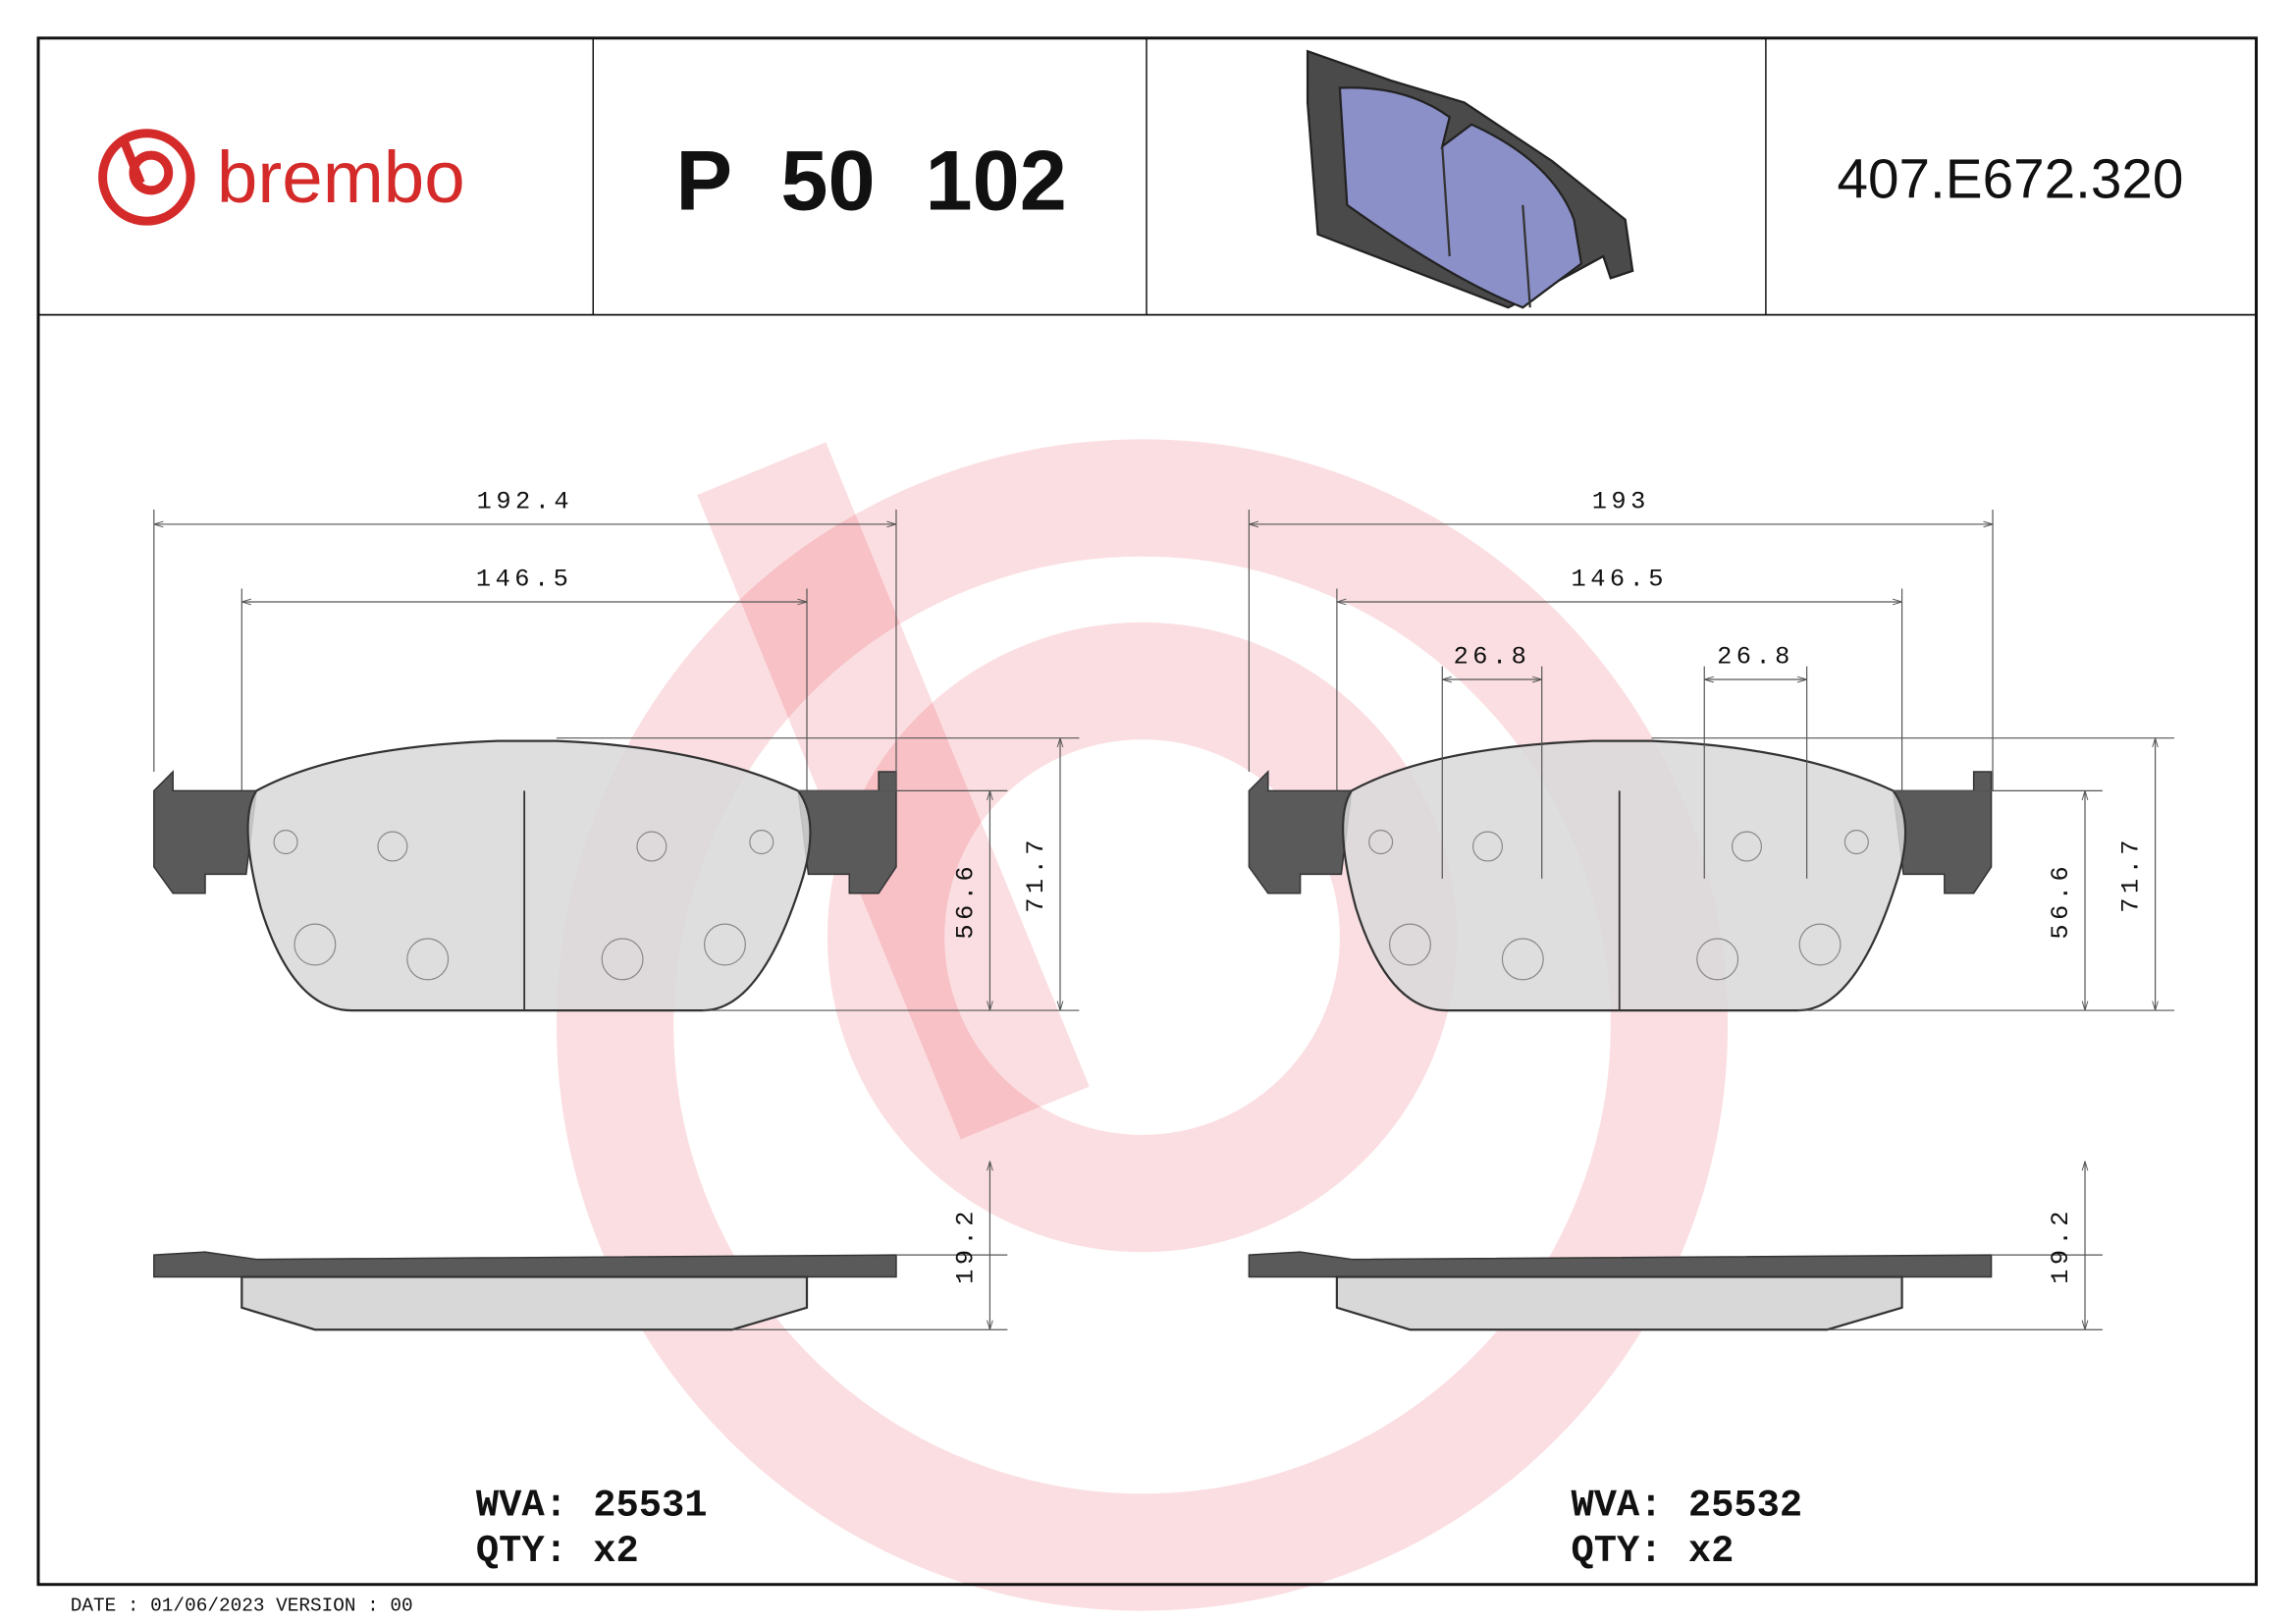  I want to click on footer: DATE : 01/06/2023 VERSION : 00, so click(242, 1606).